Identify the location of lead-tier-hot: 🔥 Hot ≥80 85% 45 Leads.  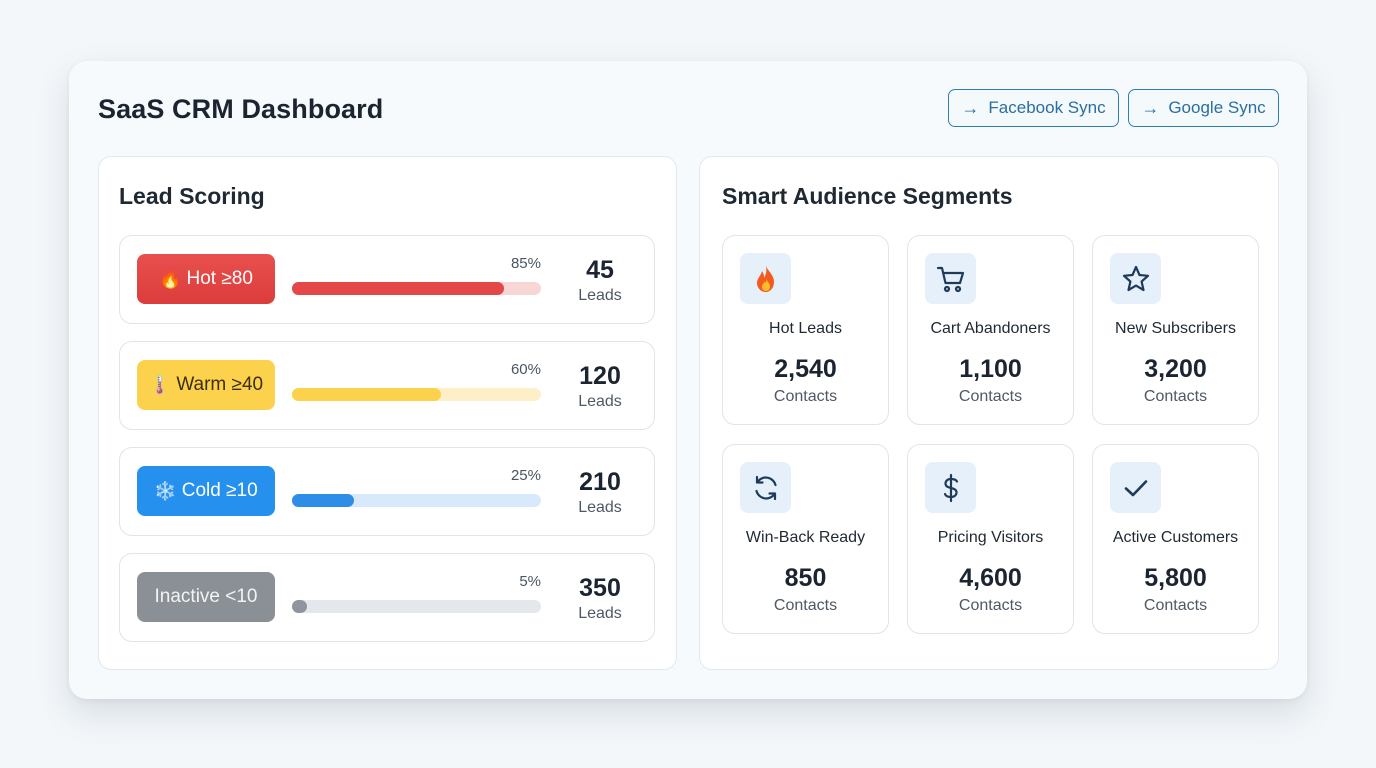
(387, 279).